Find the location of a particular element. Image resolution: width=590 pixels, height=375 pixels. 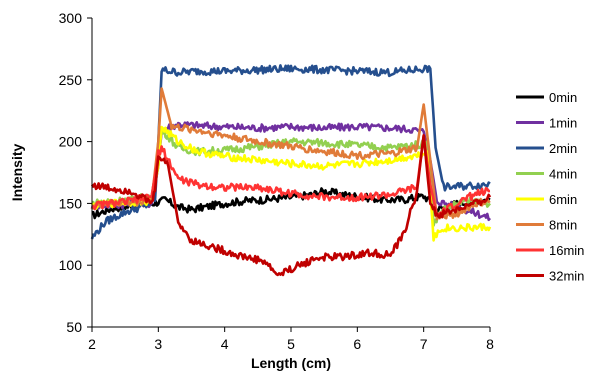

legend-label-16min: 16min is located at coordinates (566, 250).